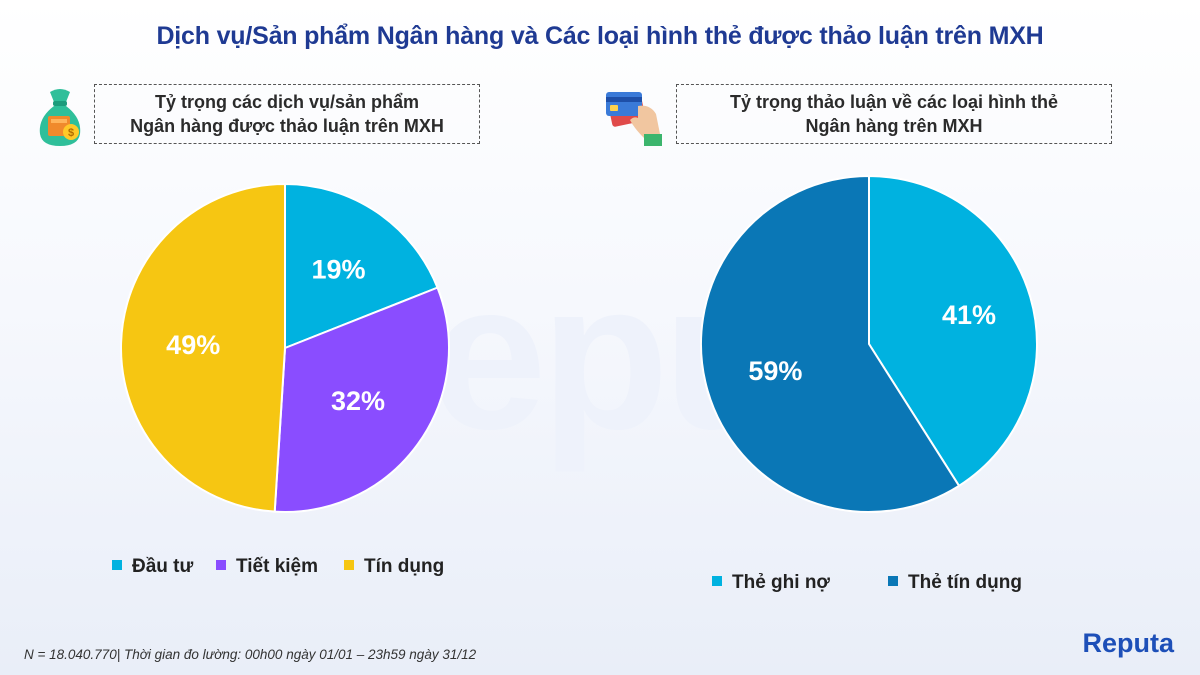 This screenshot has height=675, width=1200. What do you see at coordinates (163, 566) in the screenshot?
I see `legend-label: Đầu tư` at bounding box center [163, 566].